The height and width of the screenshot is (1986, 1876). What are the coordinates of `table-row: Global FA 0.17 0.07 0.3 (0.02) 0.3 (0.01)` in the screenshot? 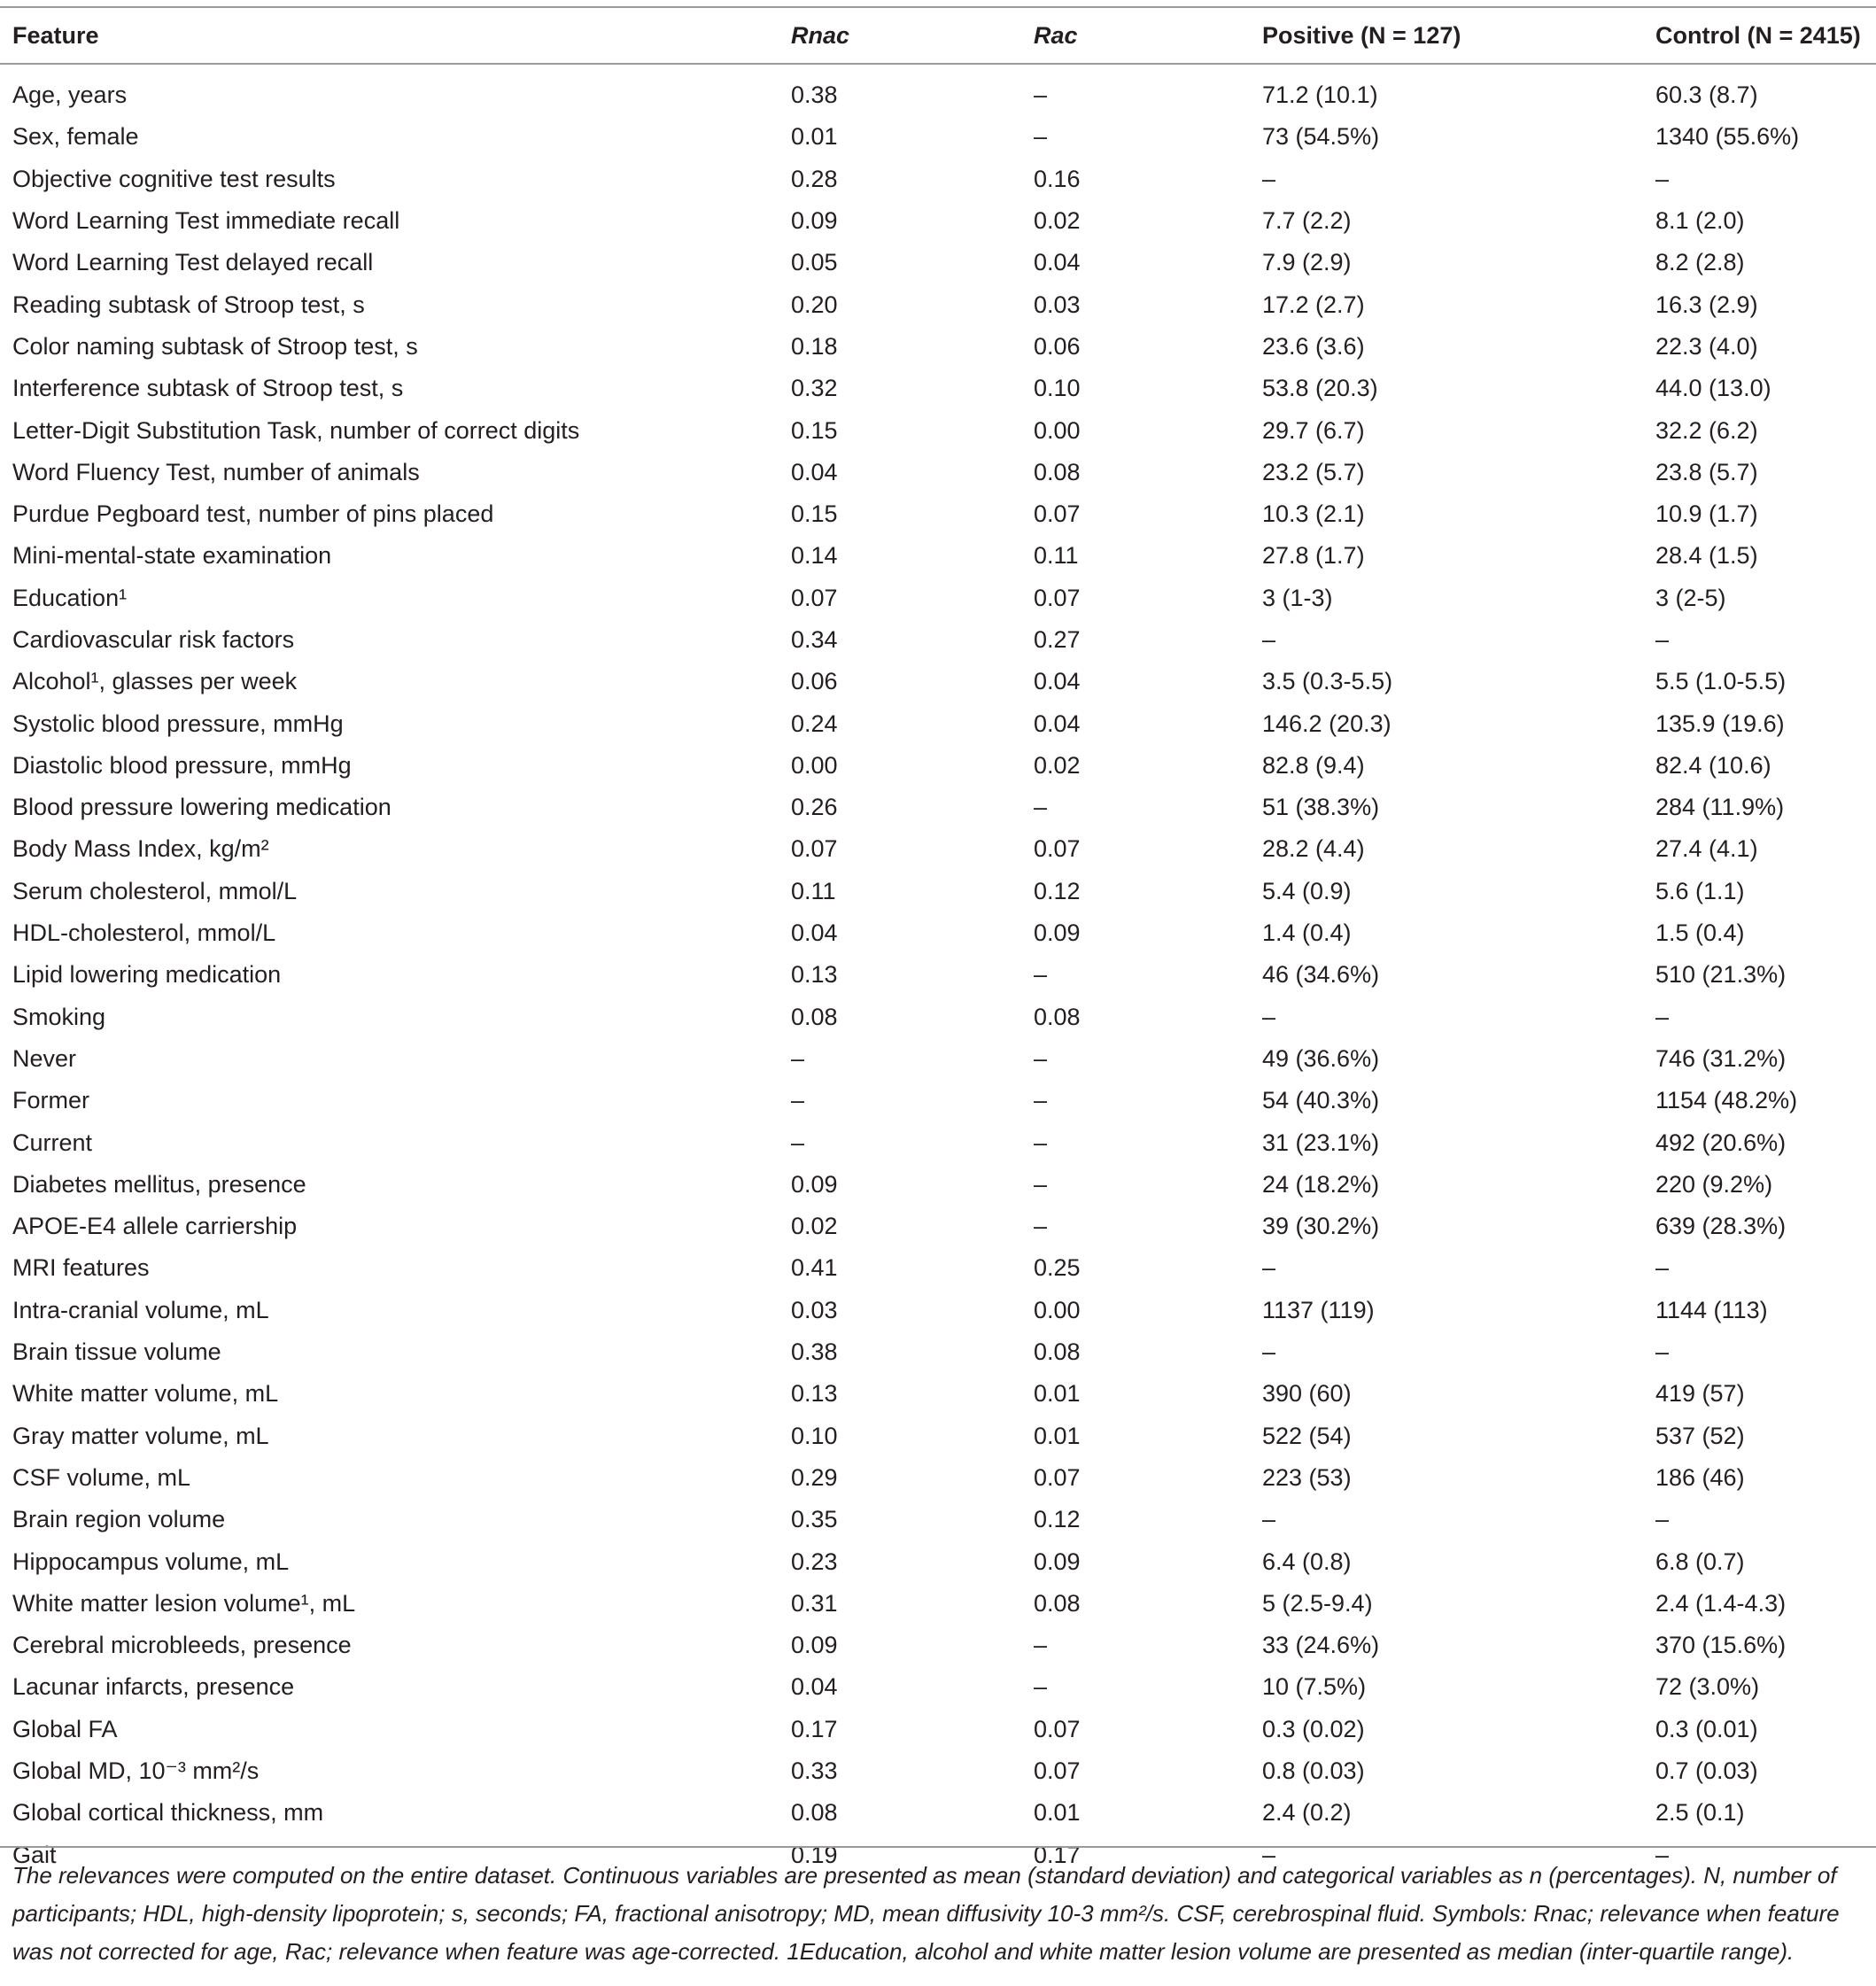 It's located at (938, 1729).